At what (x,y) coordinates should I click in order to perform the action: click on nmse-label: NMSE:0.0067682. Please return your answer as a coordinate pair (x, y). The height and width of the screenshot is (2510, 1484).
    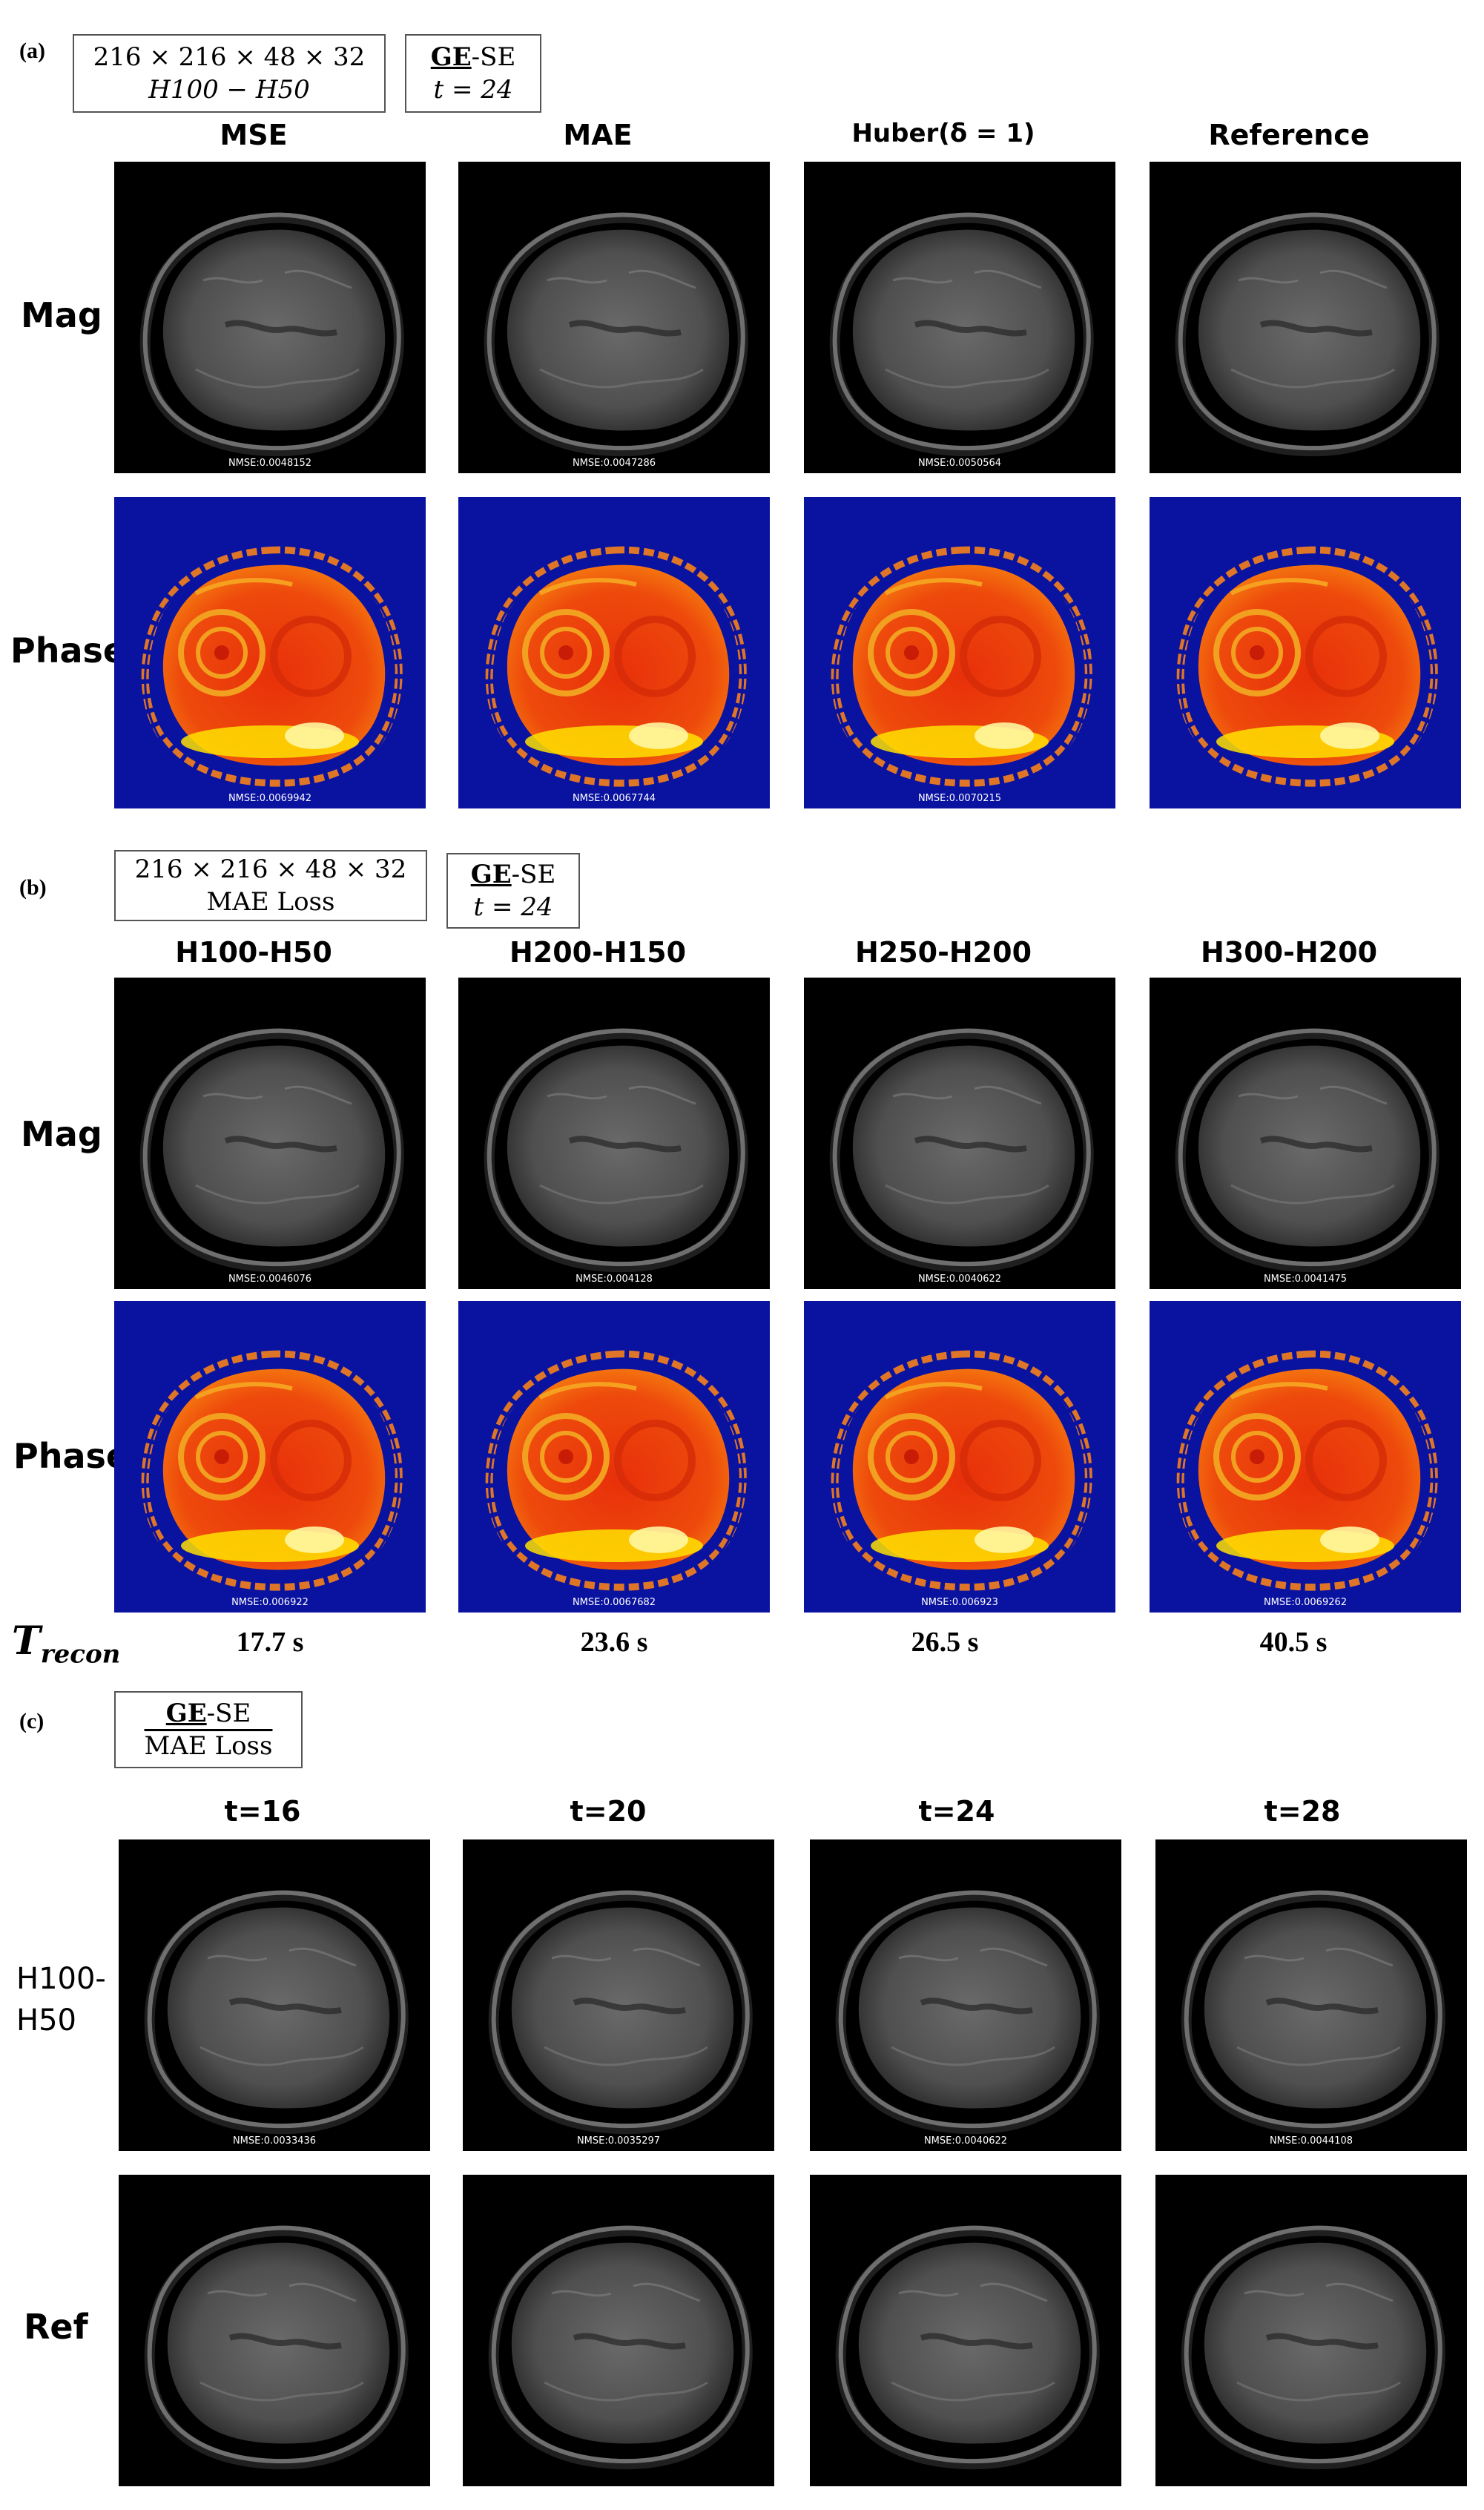
    Looking at the image, I should click on (614, 1602).